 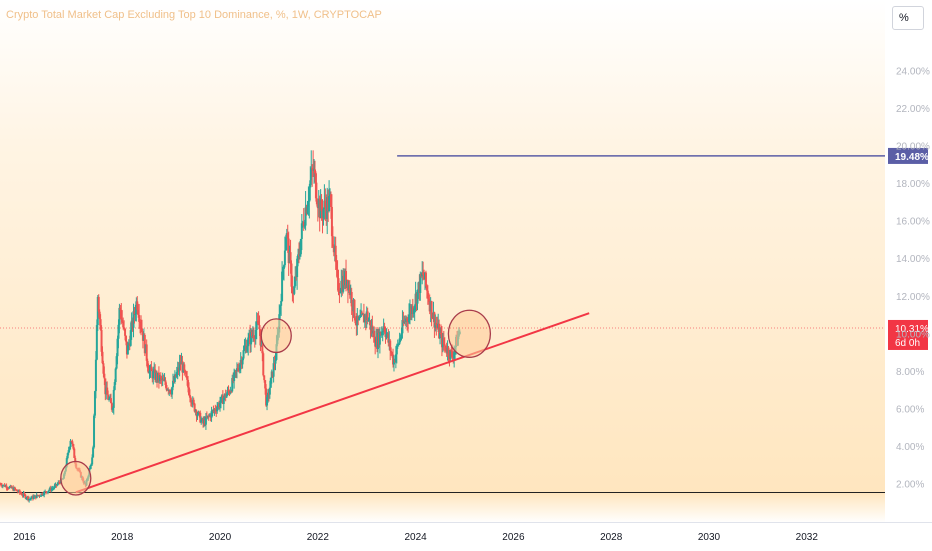 What do you see at coordinates (709, 537) in the screenshot?
I see `x-tick-label: 2030` at bounding box center [709, 537].